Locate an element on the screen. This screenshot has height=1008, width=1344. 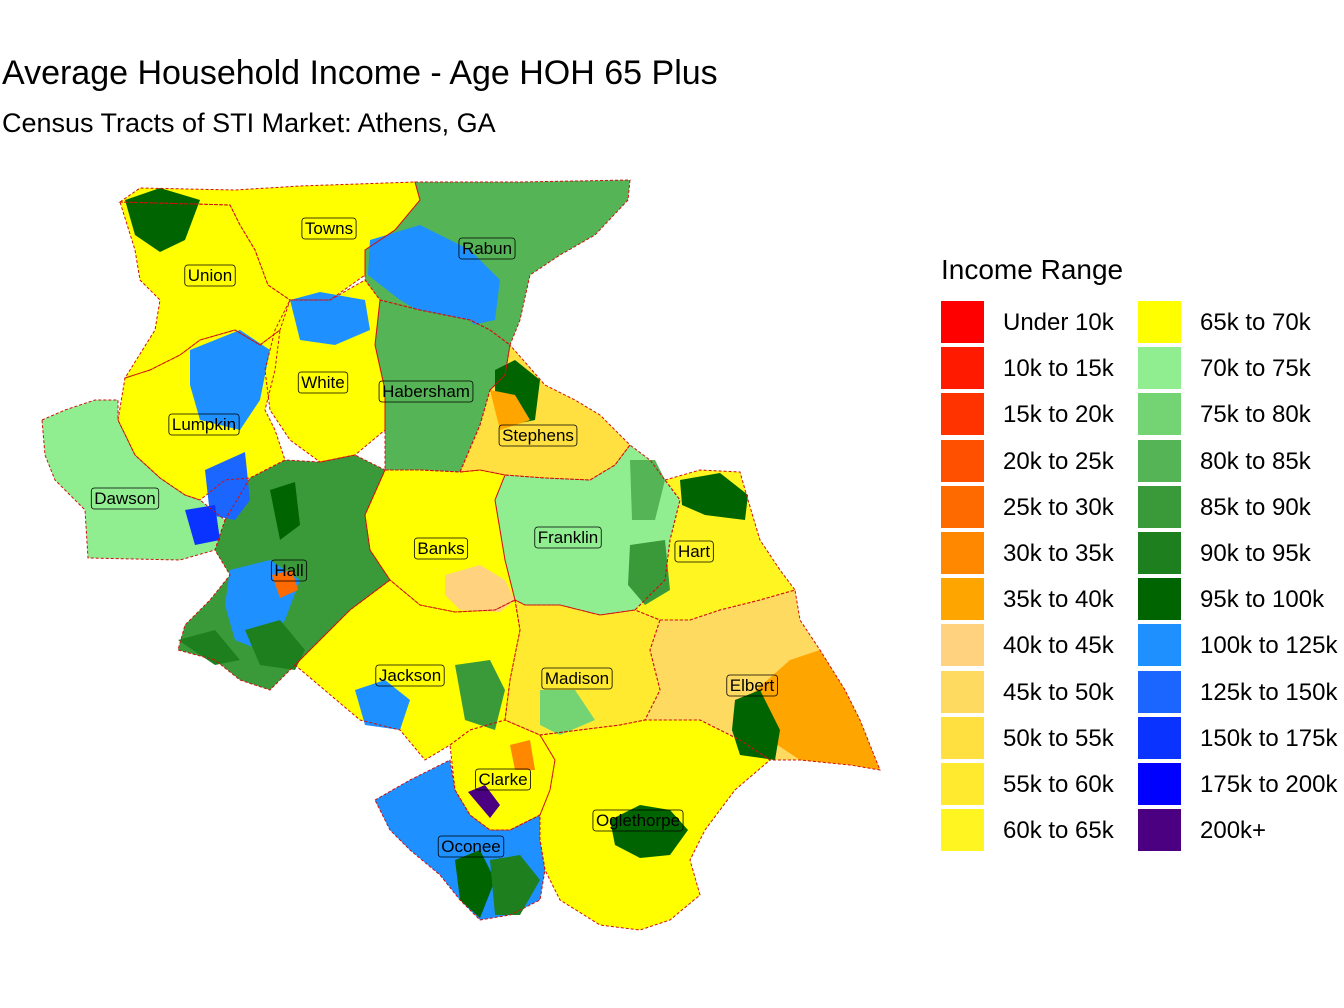
legend-label: 50k to 55k is located at coordinates (1058, 738).